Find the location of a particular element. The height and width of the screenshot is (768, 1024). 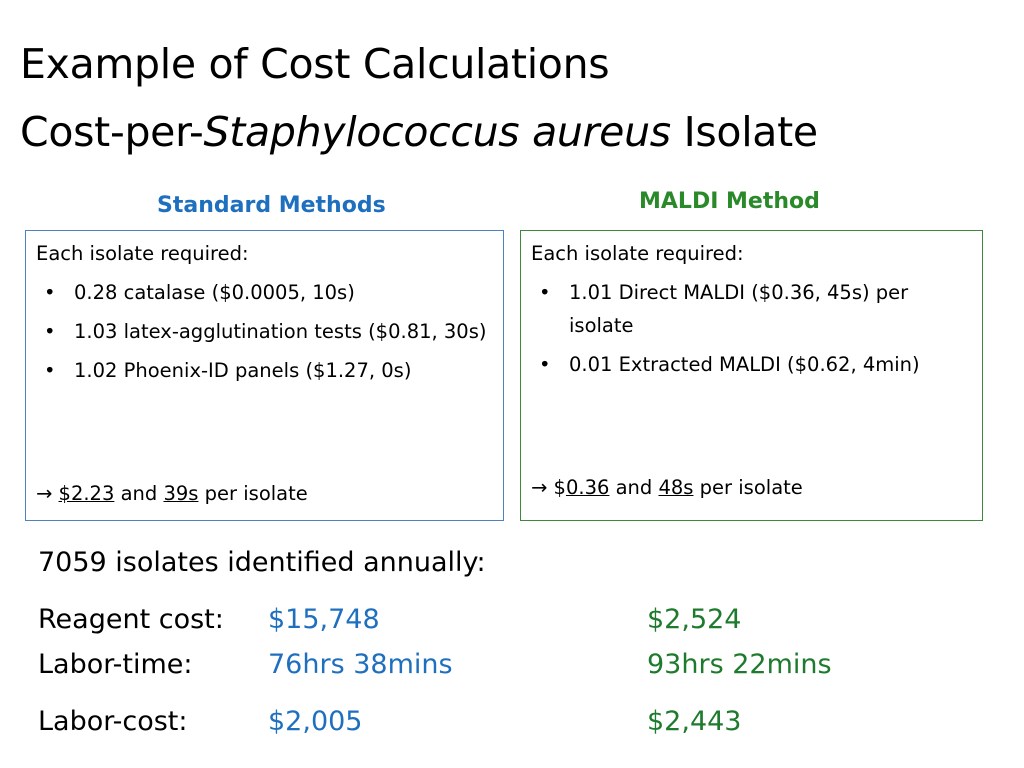

list-item-text: 1.02 Phoenix-ID panels ($1.27, 0s) is located at coordinates (243, 370).